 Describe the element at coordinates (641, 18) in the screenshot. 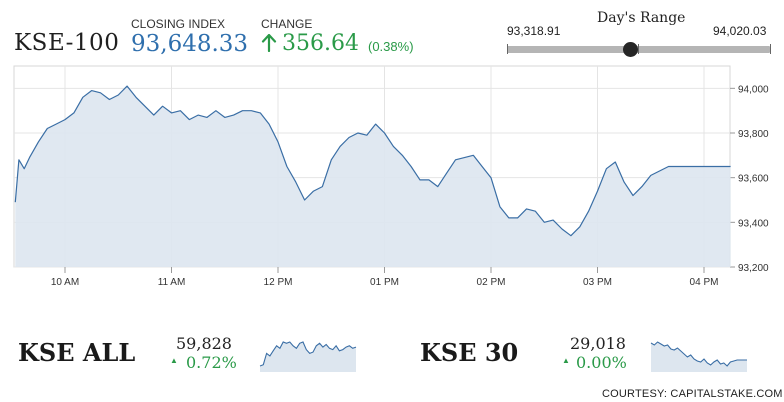

I see `days-range-title: Day's Range` at that location.